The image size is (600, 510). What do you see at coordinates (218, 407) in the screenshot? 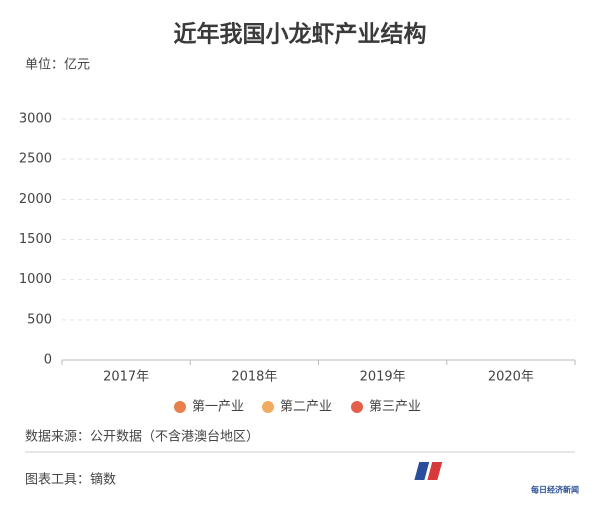
I see `legend-label: 第一产业` at bounding box center [218, 407].